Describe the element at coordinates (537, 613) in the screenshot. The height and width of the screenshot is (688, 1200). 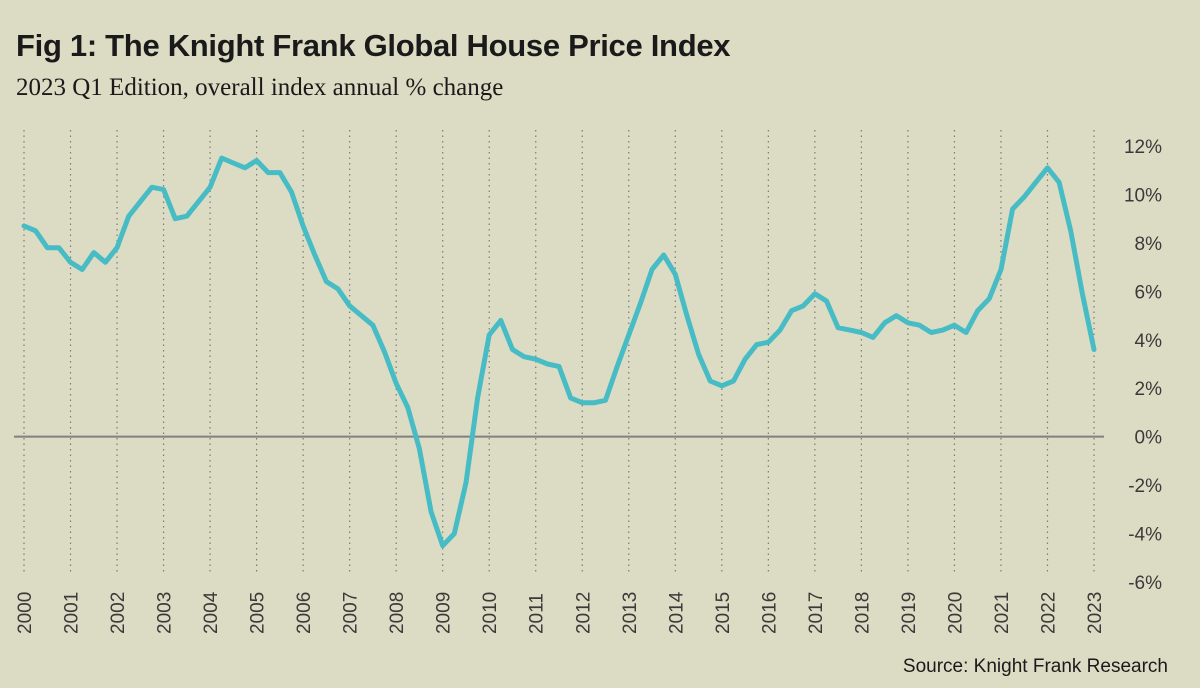
I see `x-tick-label: 2011` at that location.